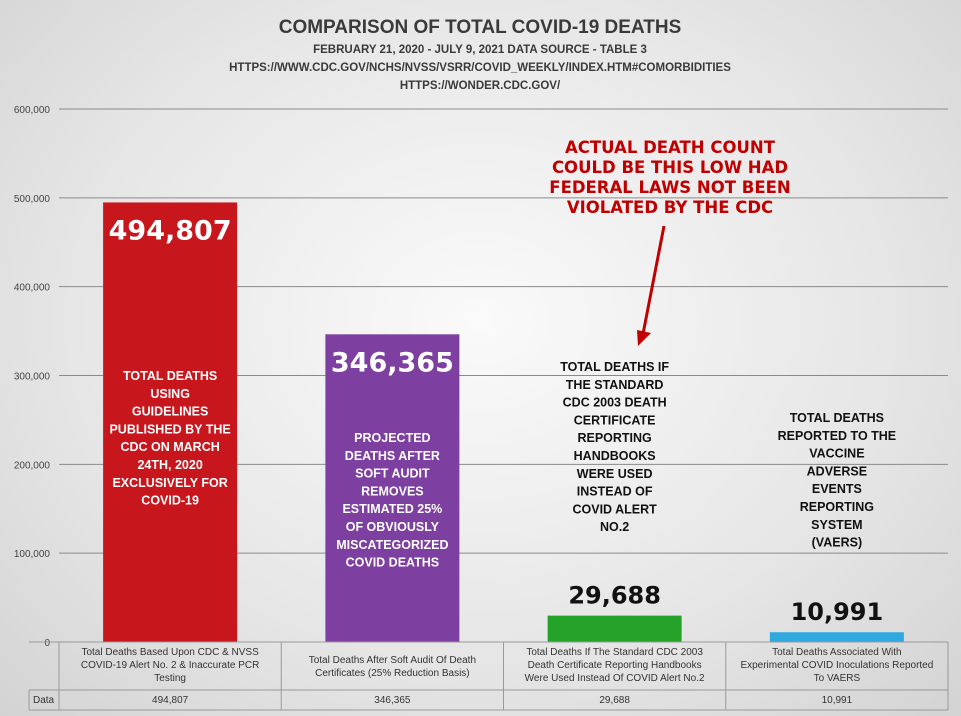 This screenshot has height=716, width=961. I want to click on bar-annotation-line: PUBLISHED BY THE, so click(169, 429).